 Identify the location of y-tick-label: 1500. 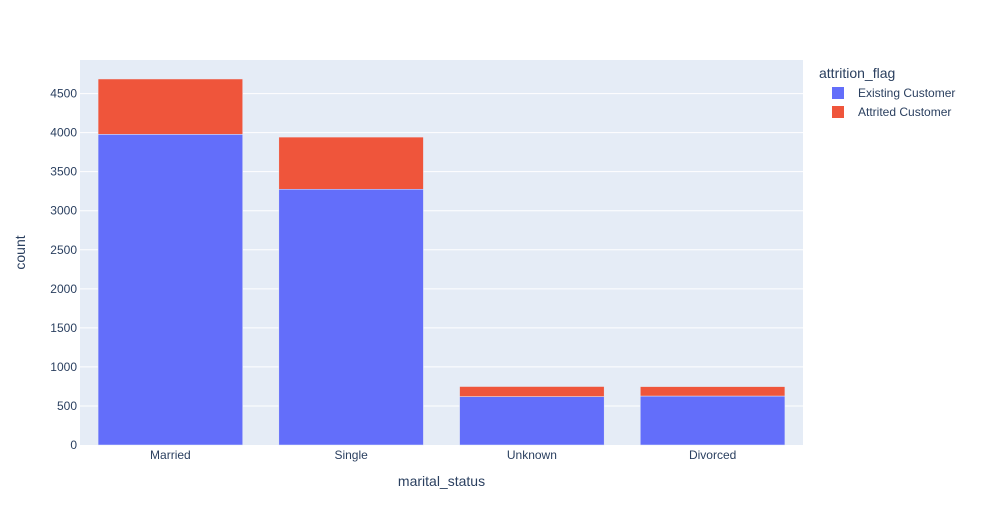
(63, 328).